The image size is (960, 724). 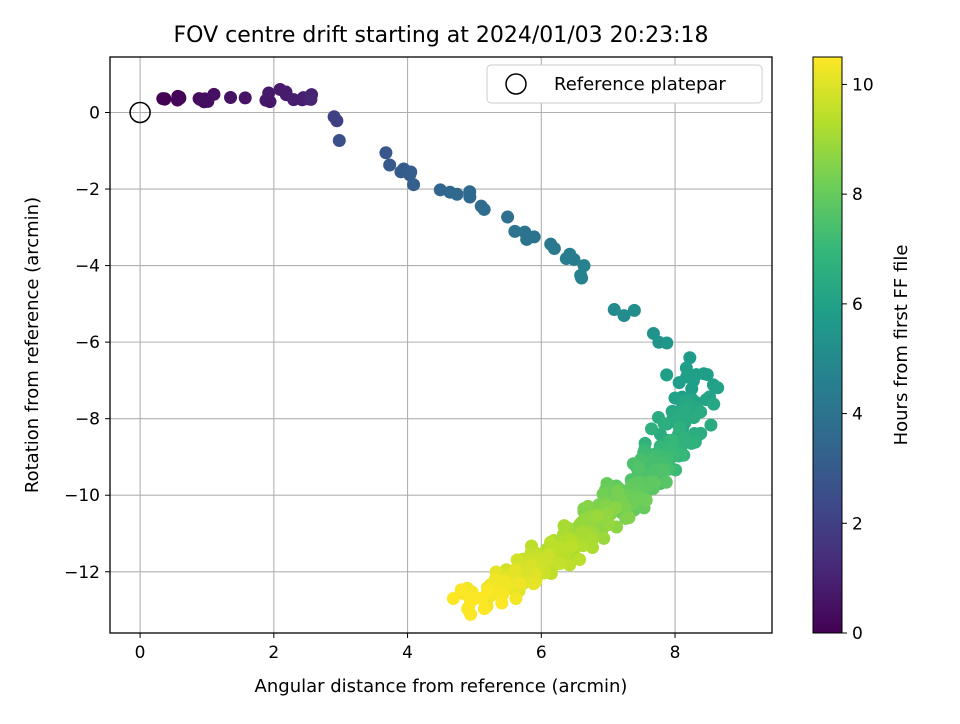 What do you see at coordinates (441, 686) in the screenshot?
I see `x-axis-label: Angular distance from reference (arcmin)` at bounding box center [441, 686].